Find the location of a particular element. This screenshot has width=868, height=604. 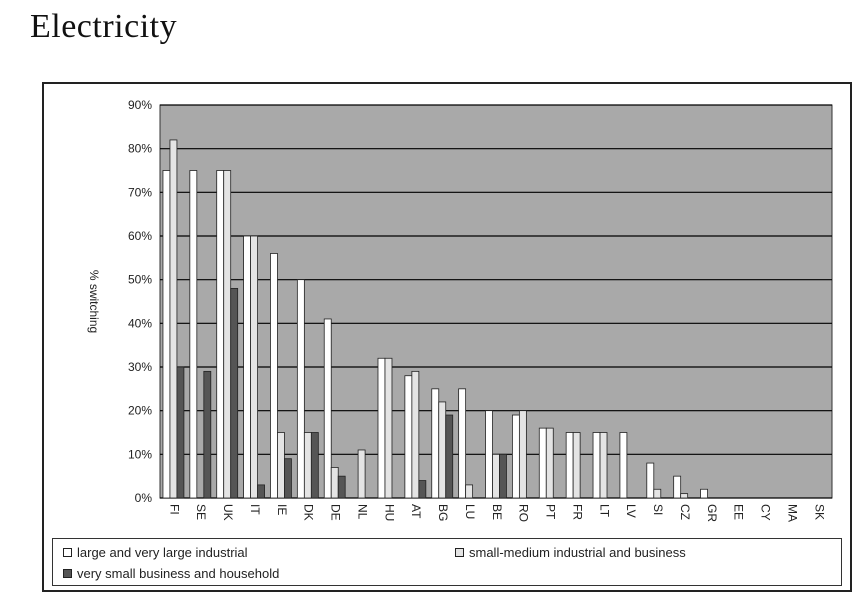

legend-item-large: large and very large industrial is located at coordinates (155, 552).